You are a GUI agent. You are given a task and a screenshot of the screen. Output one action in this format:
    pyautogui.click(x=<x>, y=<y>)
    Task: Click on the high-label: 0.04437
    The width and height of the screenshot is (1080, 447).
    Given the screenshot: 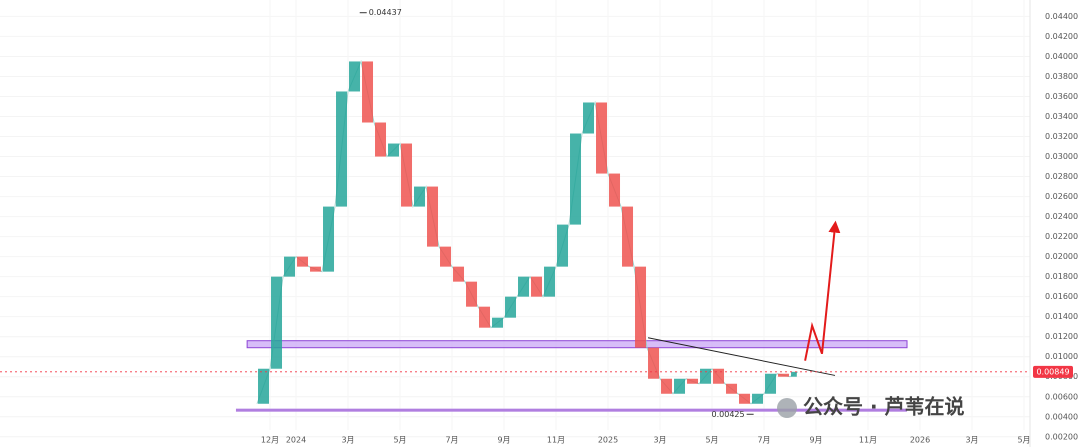 What is the action you would take?
    pyautogui.click(x=385, y=12)
    